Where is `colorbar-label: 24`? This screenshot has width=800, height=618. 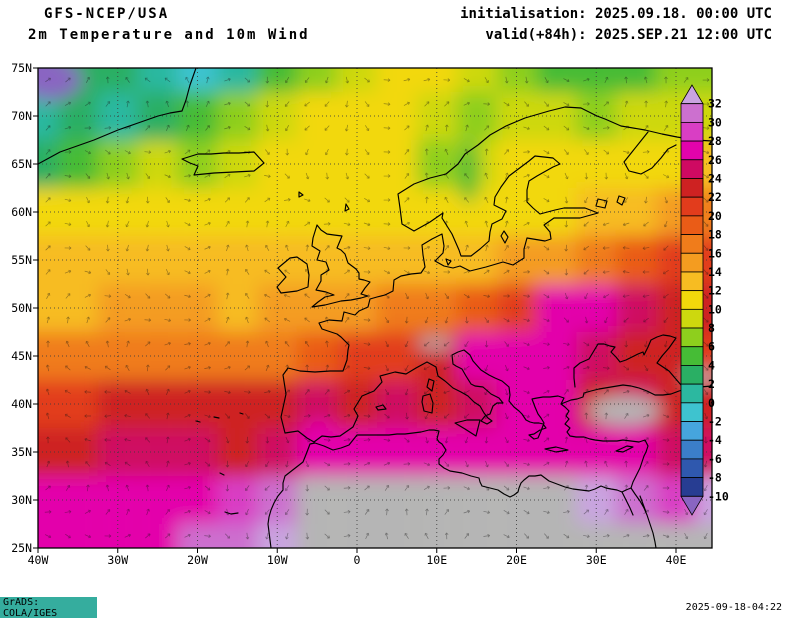 colorbar-label: 24 is located at coordinates (715, 179).